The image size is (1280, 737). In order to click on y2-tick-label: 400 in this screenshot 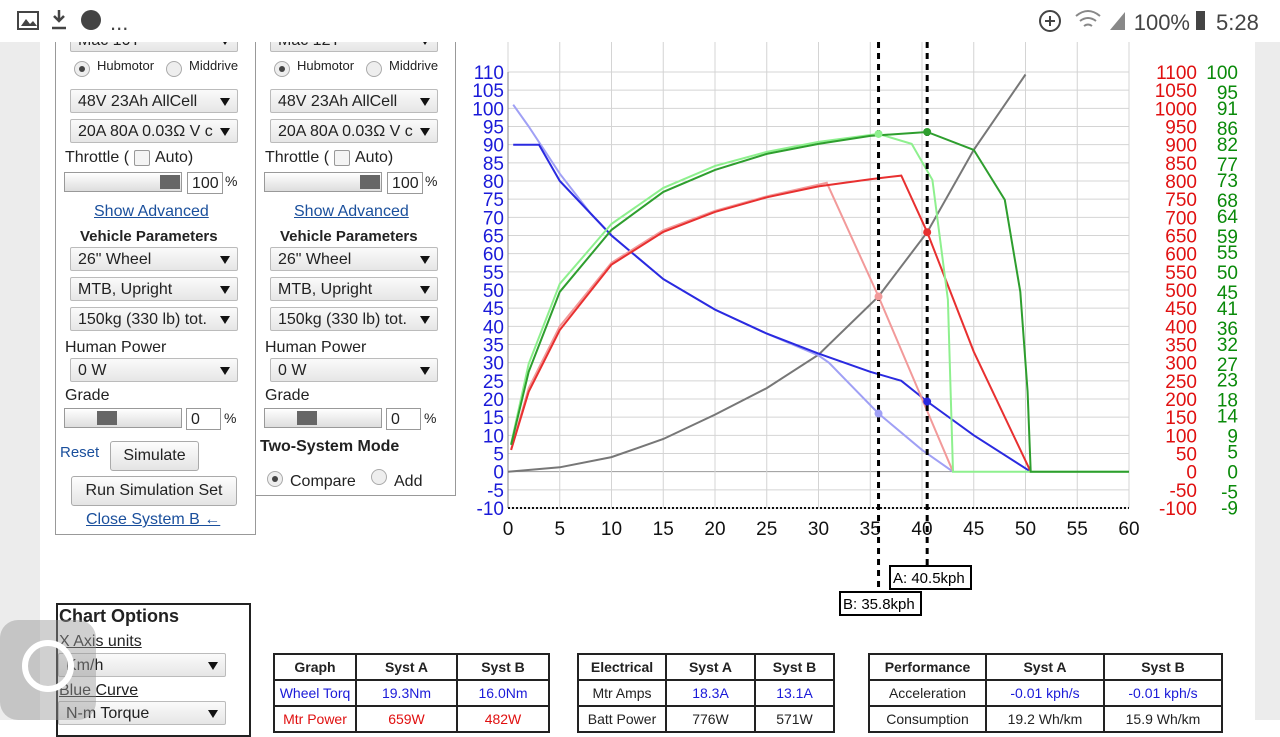, I will do `click(1181, 327)`.